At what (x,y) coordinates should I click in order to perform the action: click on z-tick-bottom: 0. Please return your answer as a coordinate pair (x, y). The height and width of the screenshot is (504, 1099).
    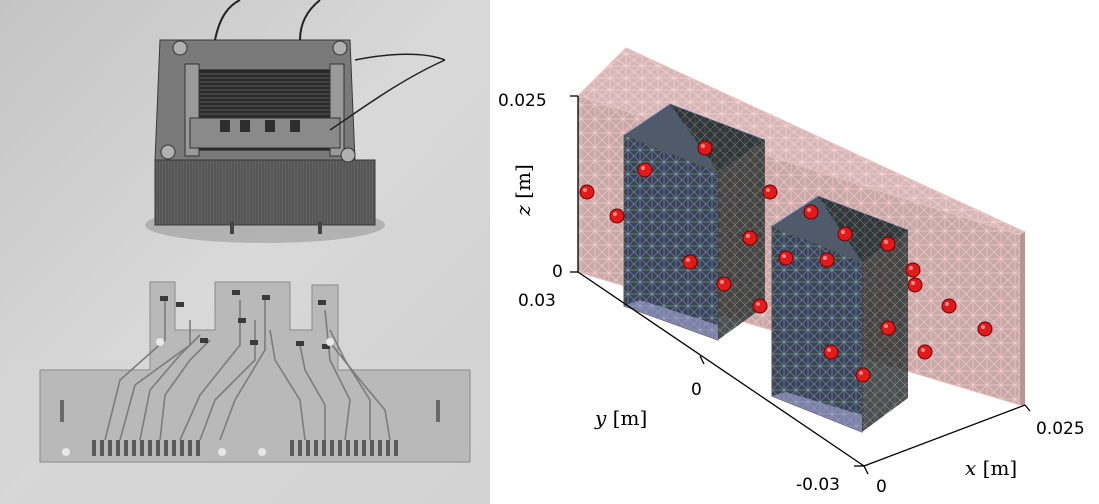
    Looking at the image, I should click on (557, 272).